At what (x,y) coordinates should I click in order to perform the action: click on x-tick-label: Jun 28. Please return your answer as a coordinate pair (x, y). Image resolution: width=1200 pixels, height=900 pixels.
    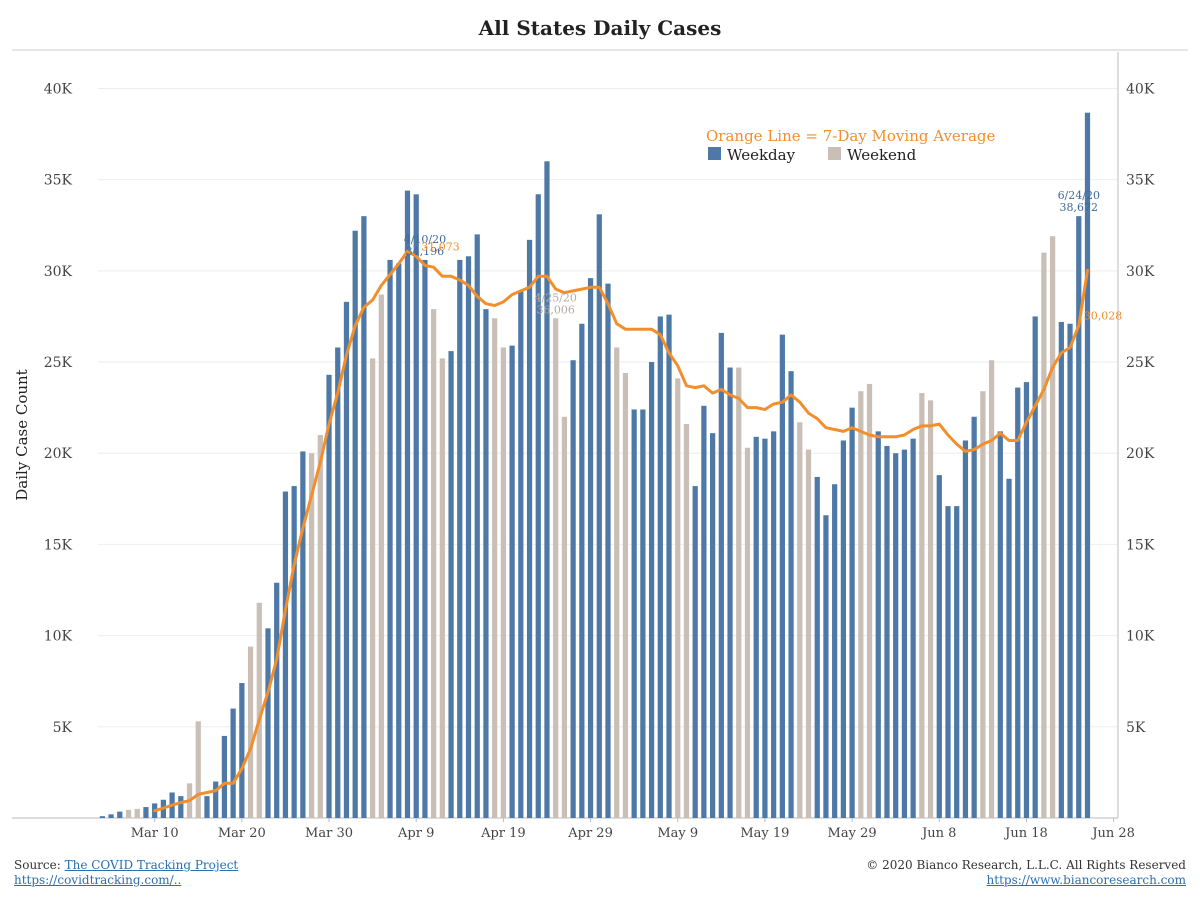
    Looking at the image, I should click on (1112, 833).